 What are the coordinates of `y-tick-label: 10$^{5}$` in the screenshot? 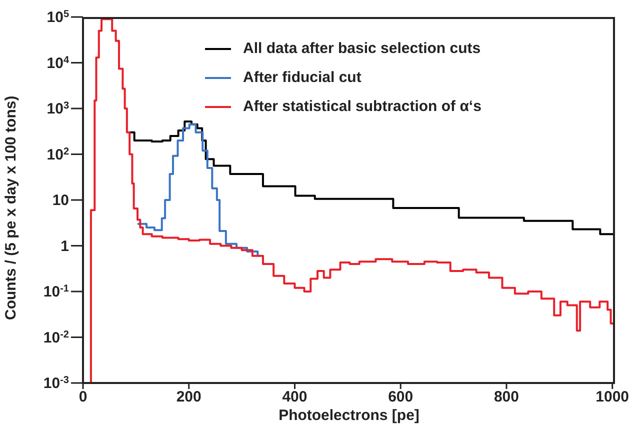 It's located at (58, 17).